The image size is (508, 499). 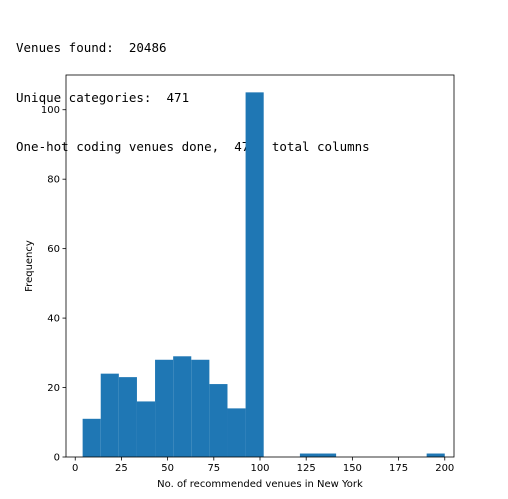 What do you see at coordinates (53, 319) in the screenshot?
I see `y-tick-label: 40` at bounding box center [53, 319].